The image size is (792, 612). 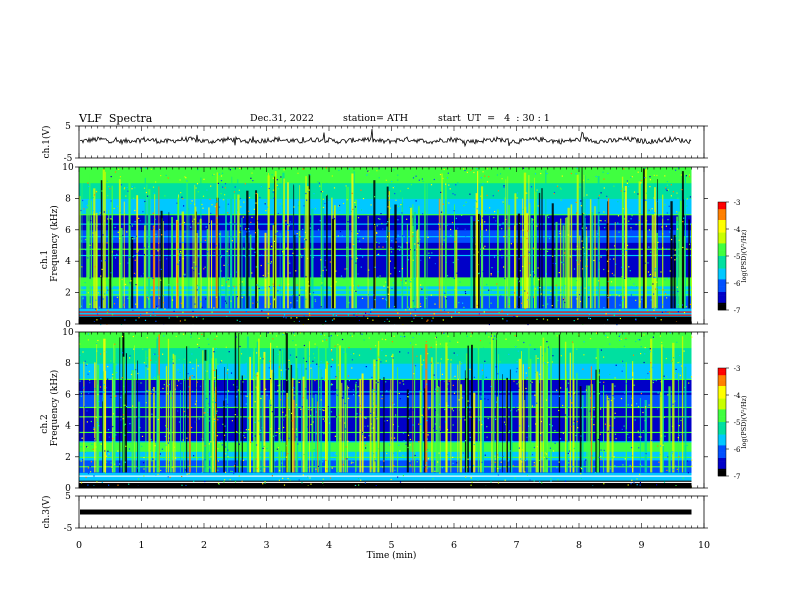 What do you see at coordinates (204, 545) in the screenshot?
I see `x-tick-label: 2` at bounding box center [204, 545].